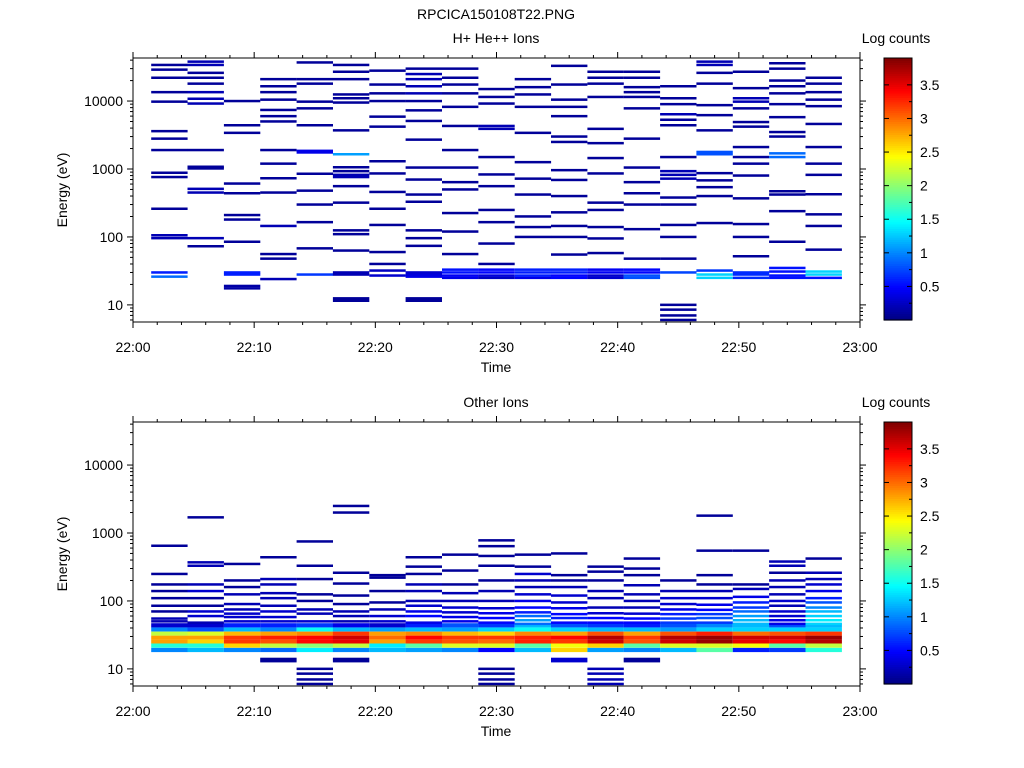 Image resolution: width=1024 pixels, height=768 pixels. What do you see at coordinates (930, 85) in the screenshot?
I see `colorbar-tick-label: 3.5` at bounding box center [930, 85].